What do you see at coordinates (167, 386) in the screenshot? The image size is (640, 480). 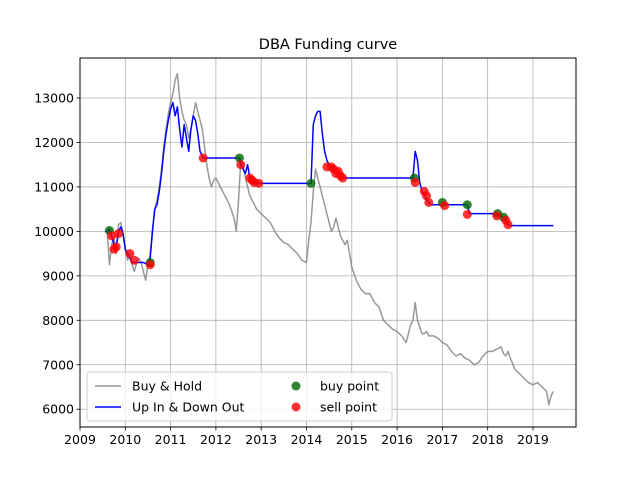 I see `legend-label: Buy & Hold` at bounding box center [167, 386].